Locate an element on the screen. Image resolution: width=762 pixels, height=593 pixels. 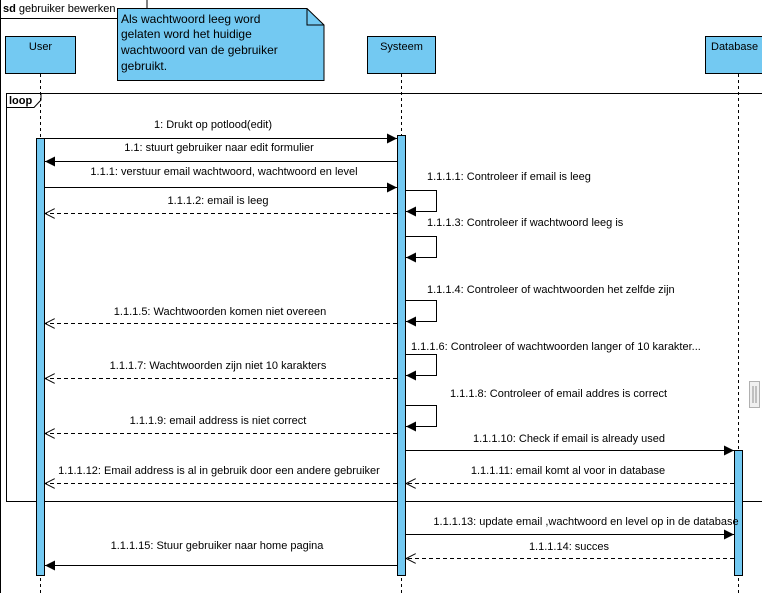
frame-title: sd gebruiker bewerken is located at coordinates (59, 9).